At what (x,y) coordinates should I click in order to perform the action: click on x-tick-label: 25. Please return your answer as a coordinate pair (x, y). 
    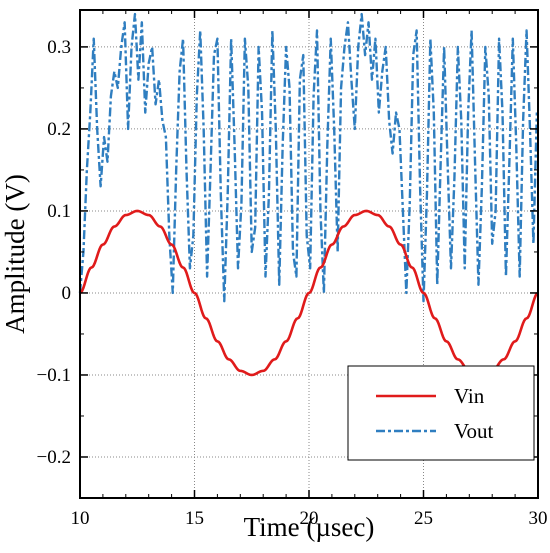
    Looking at the image, I should click on (423, 518).